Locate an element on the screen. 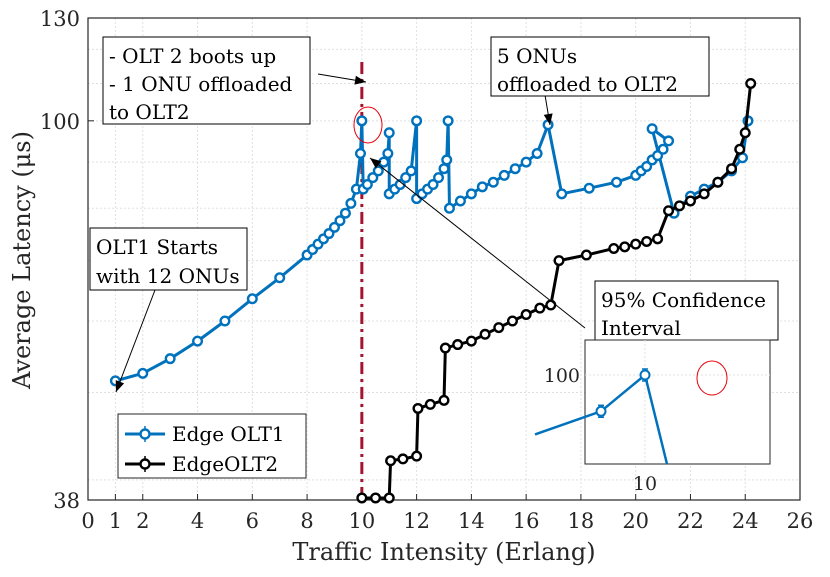  annotation-olt2-boot: - OLT 2 boots up - 1 ONU offloaded to OLT2 is located at coordinates (206, 80).